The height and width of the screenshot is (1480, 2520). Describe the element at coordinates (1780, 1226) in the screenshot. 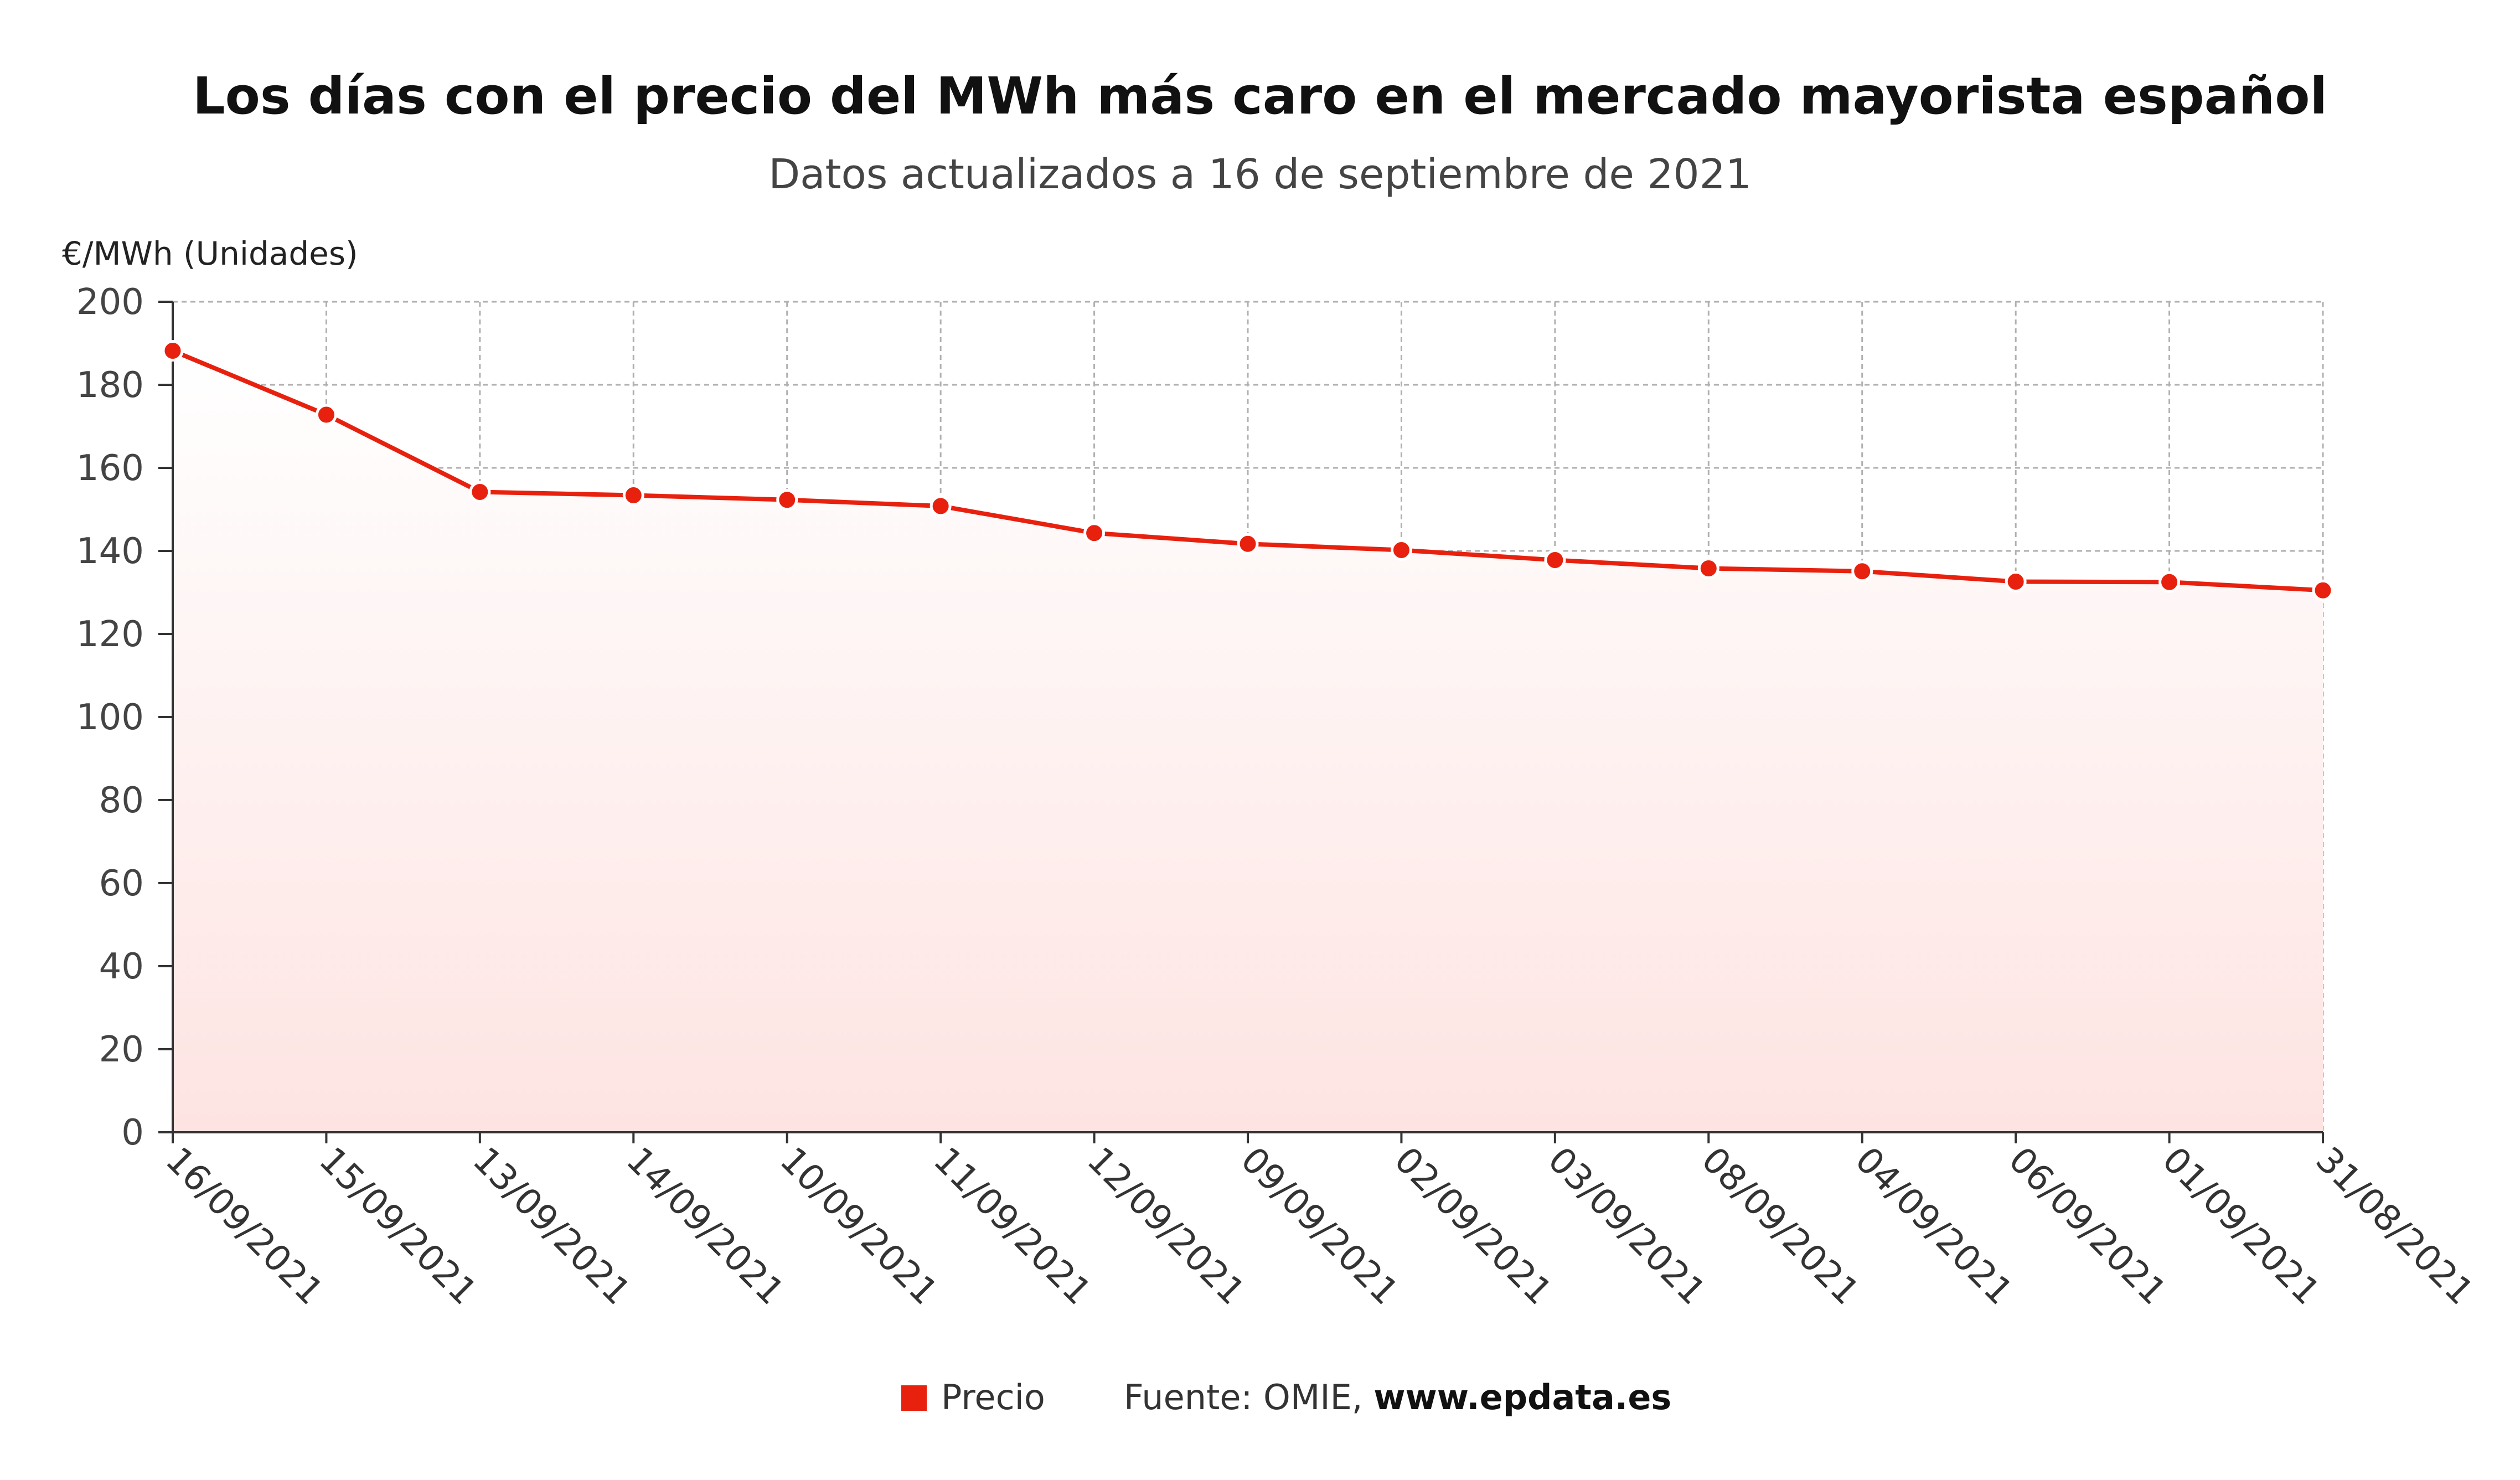

I see `x-tick-label: 08/09/2021` at that location.